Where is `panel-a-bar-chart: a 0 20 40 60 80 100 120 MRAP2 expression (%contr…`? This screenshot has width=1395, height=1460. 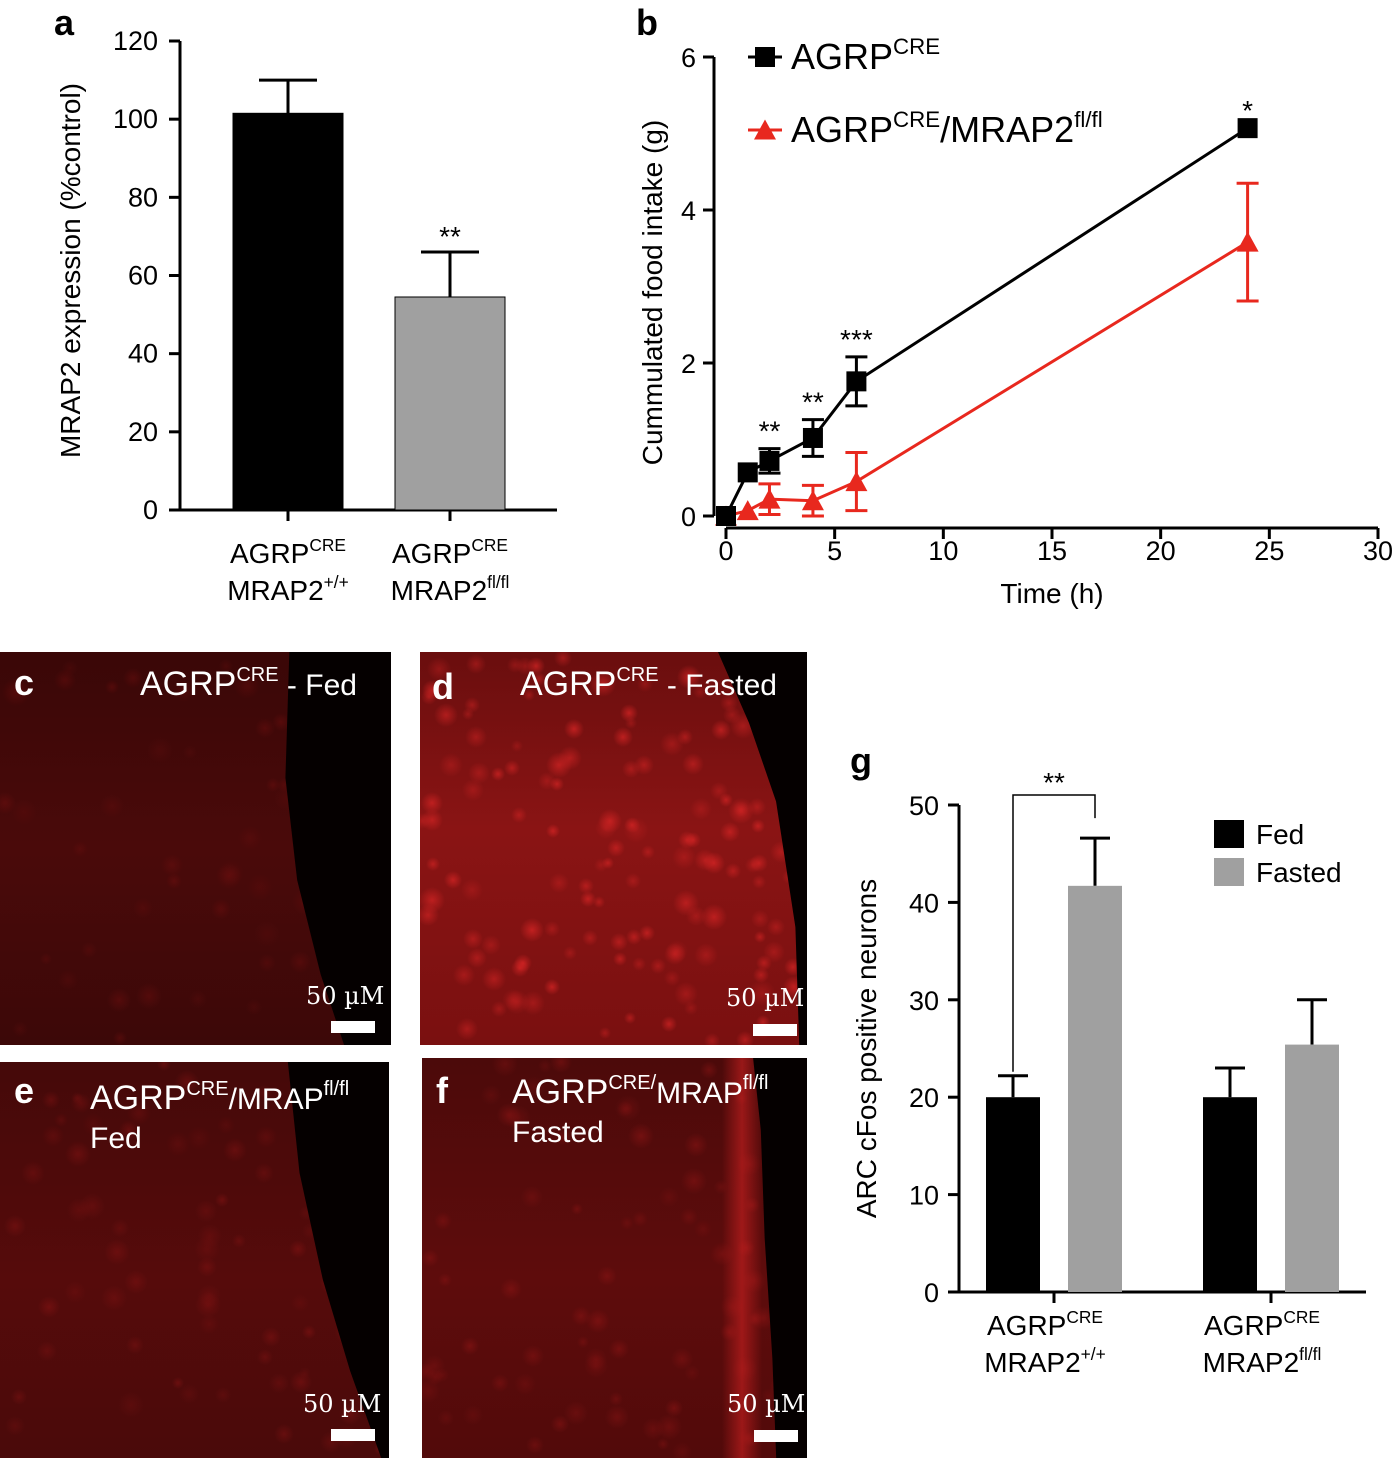
panel-a-bar-chart: a 0 20 40 60 80 100 120 MRAP2 expression (%contr… is located at coordinates (305, 304).